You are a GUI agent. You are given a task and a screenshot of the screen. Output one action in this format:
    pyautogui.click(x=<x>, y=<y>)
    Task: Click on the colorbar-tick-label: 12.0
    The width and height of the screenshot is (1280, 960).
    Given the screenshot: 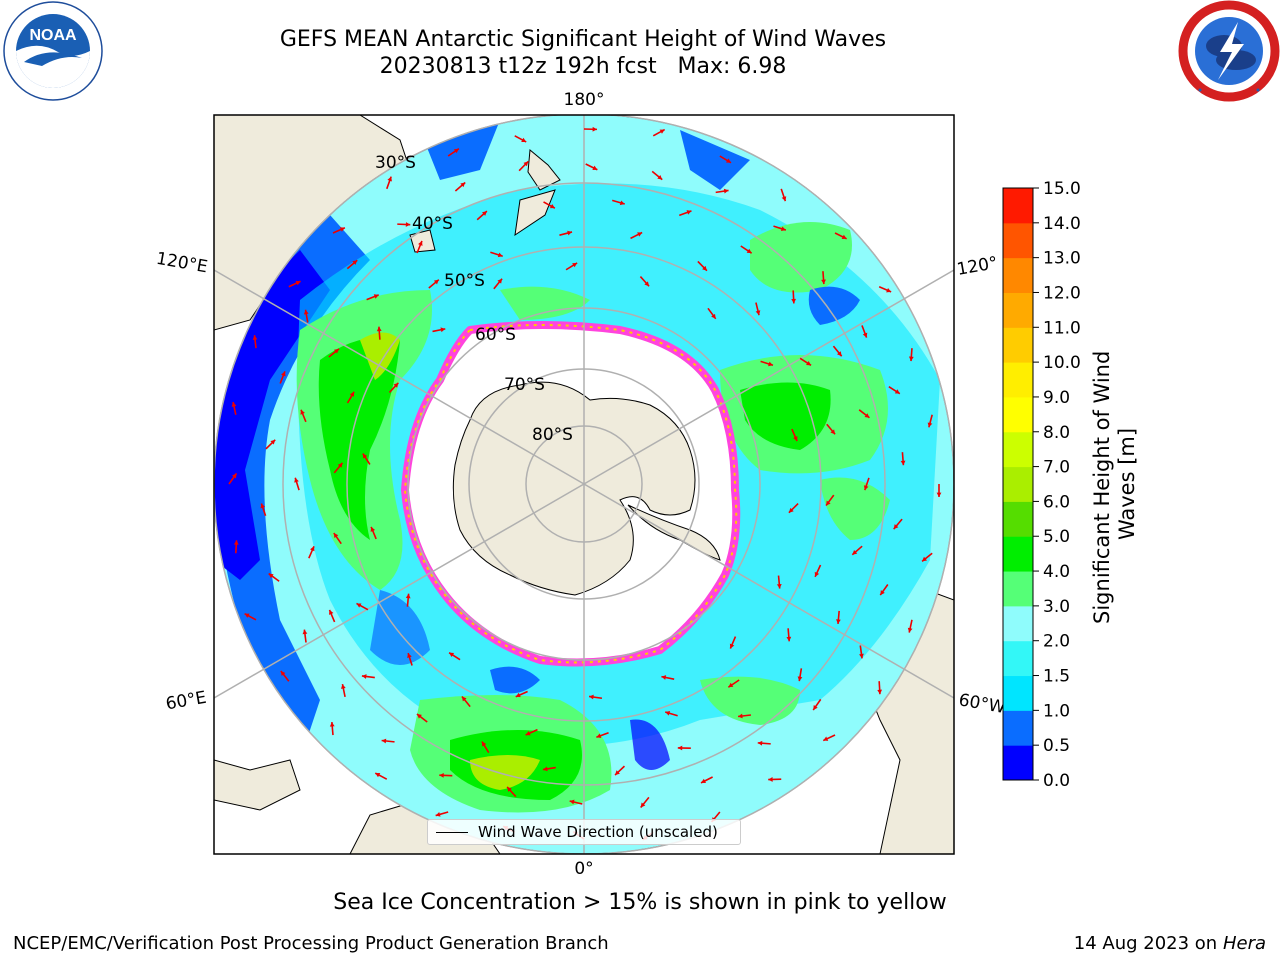 What is the action you would take?
    pyautogui.click(x=1062, y=293)
    